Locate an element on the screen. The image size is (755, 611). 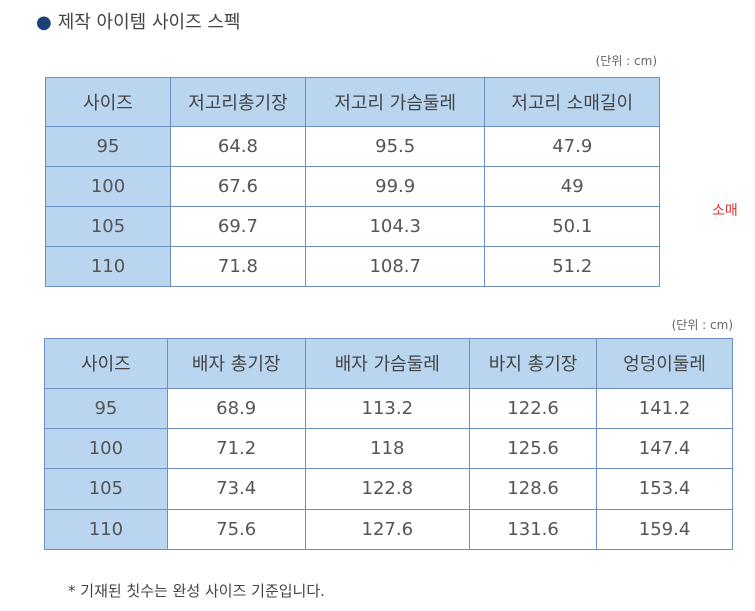
header-cell: 저고리총기장 is located at coordinates (237, 102).